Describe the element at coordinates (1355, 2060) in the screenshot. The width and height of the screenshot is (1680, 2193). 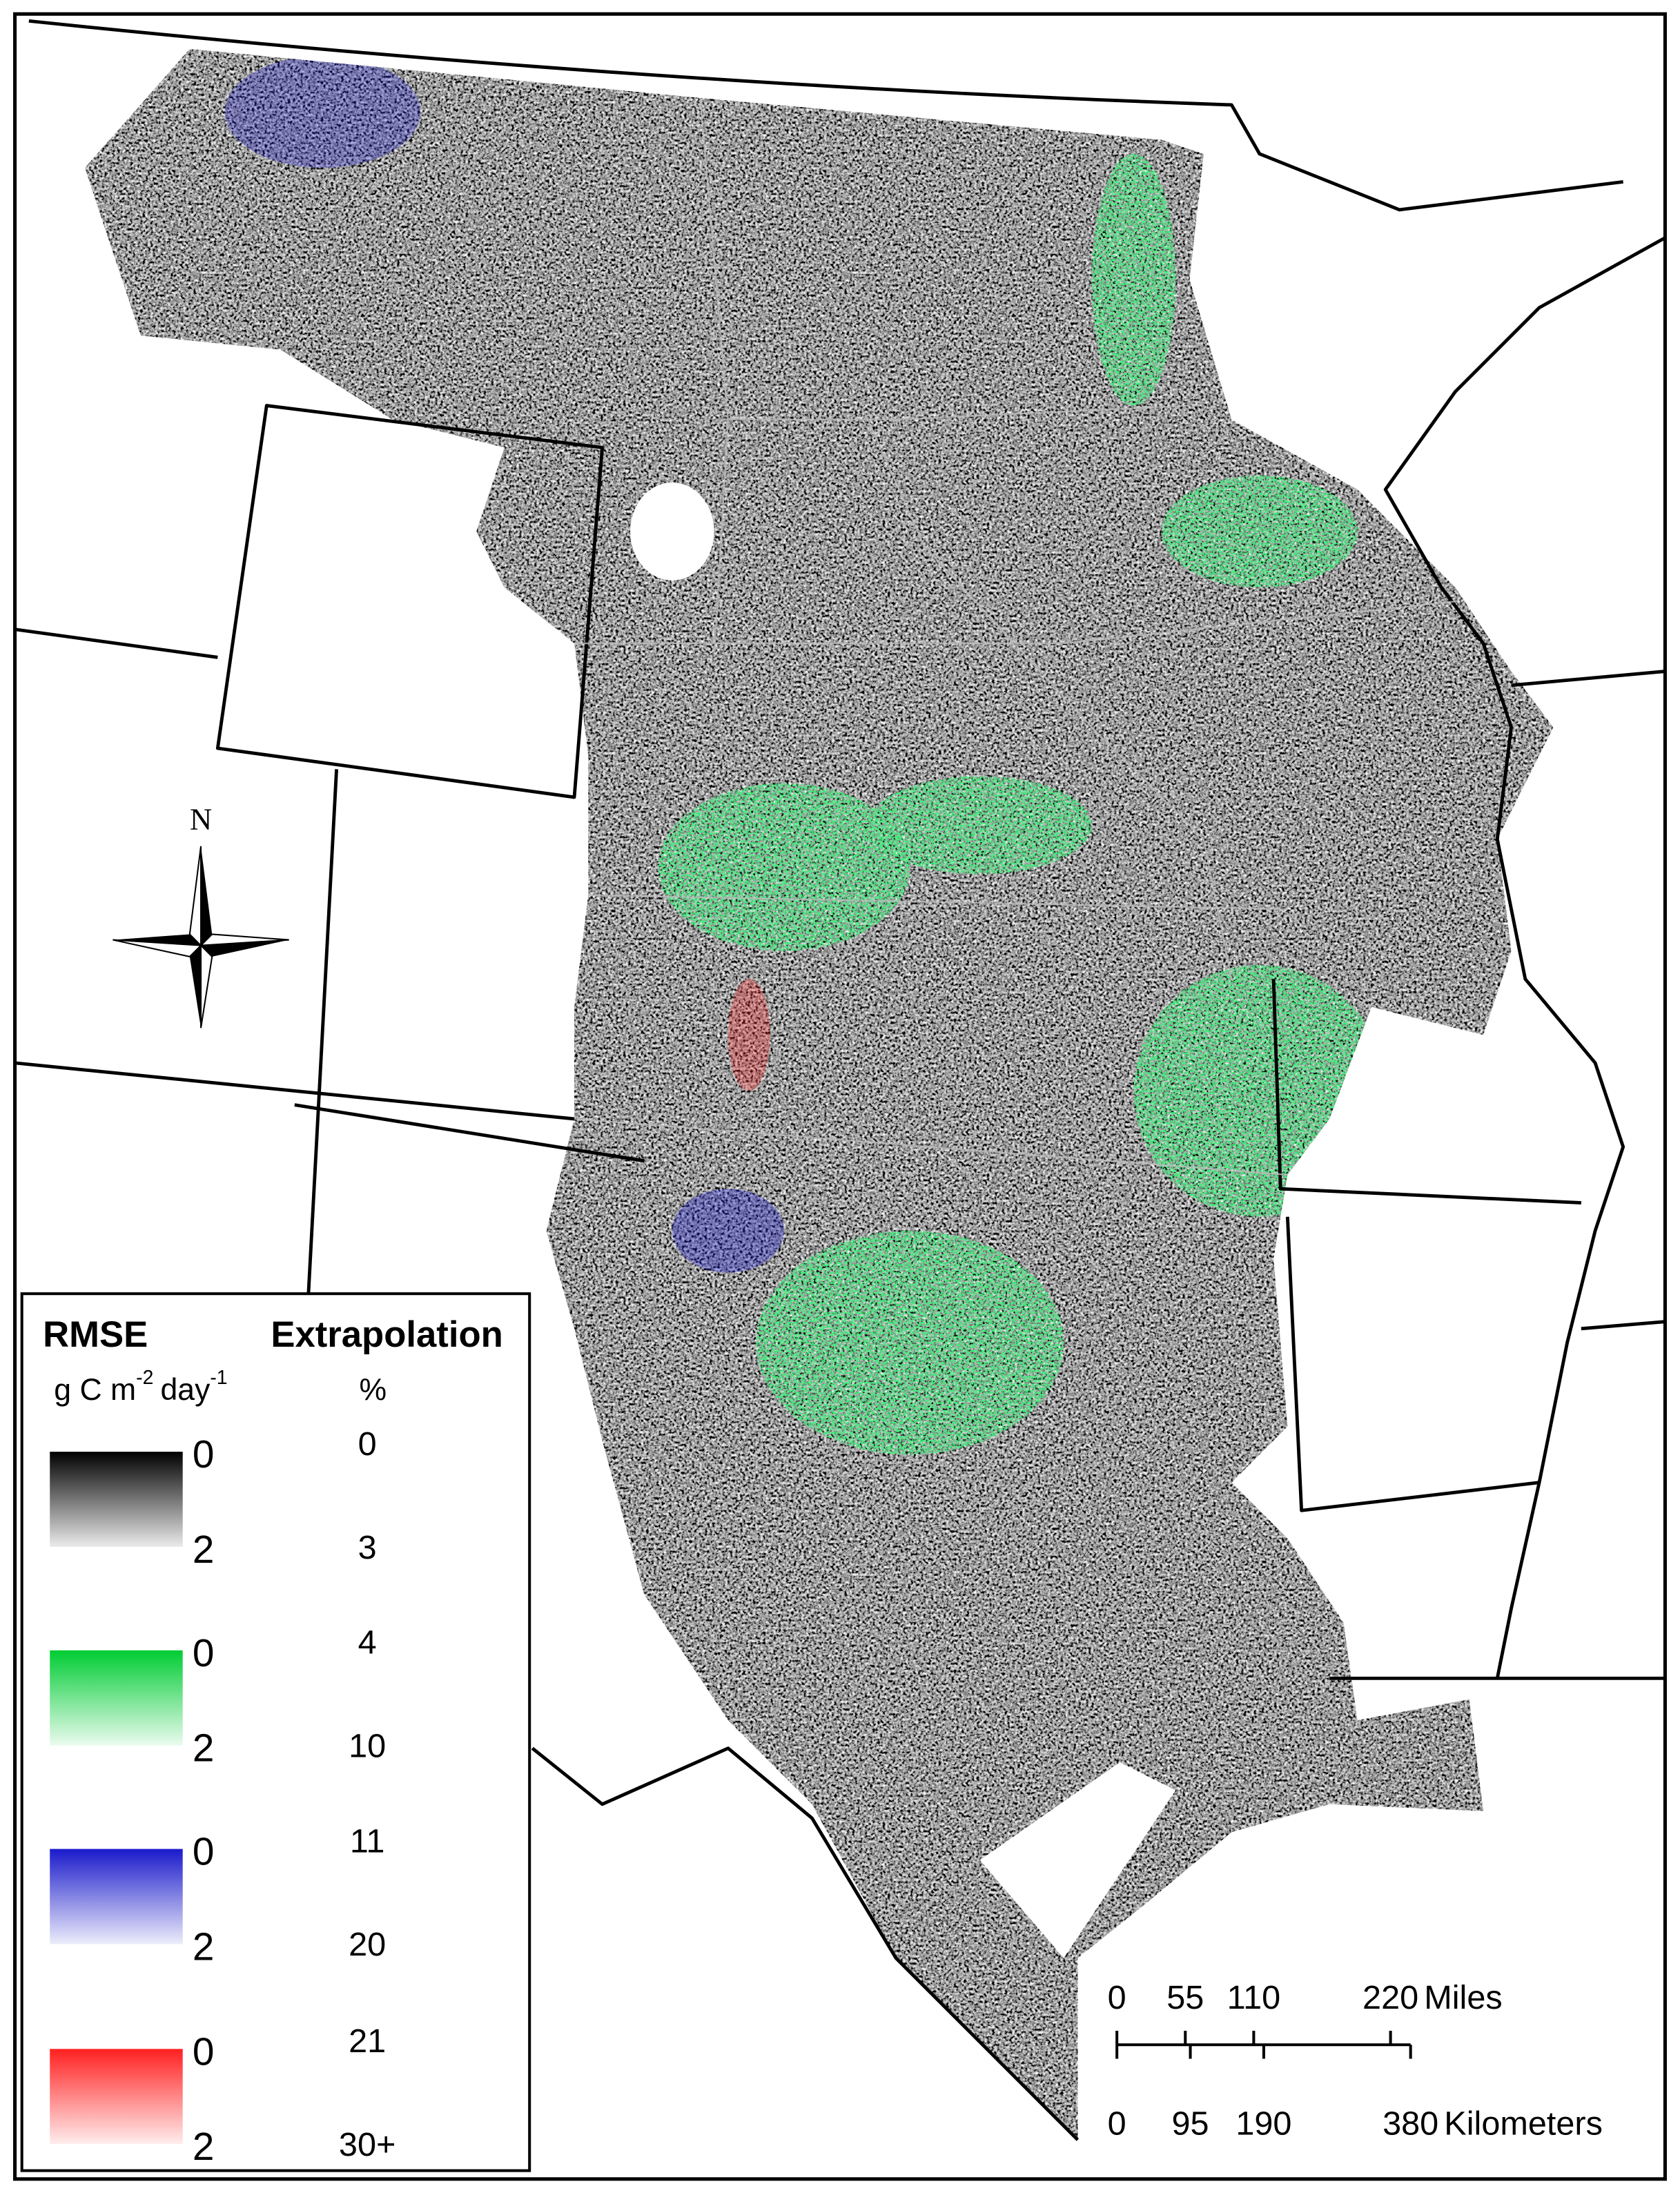
I see `scale-bar: 0 55 110 220 Miles 0 95 190 380 Kilometers` at that location.